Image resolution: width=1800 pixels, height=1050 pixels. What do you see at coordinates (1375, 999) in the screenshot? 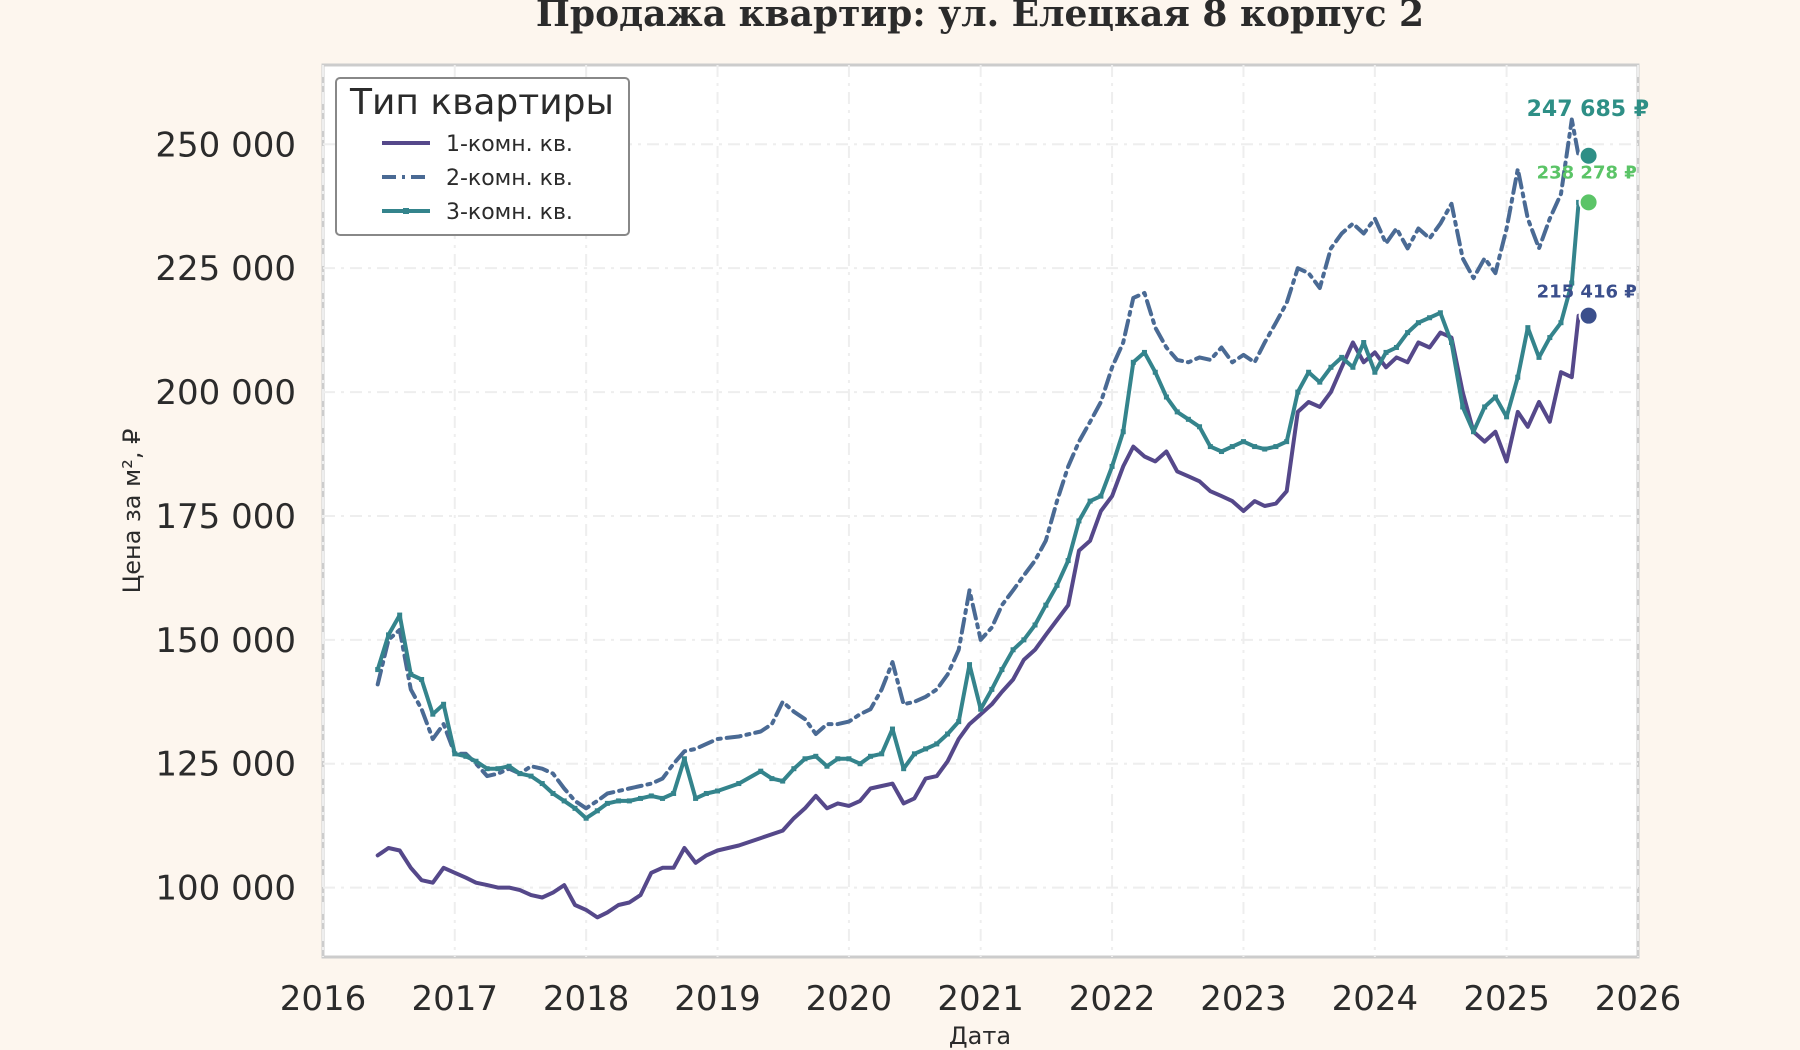
I see `x-tick-label: 2024` at bounding box center [1375, 999].